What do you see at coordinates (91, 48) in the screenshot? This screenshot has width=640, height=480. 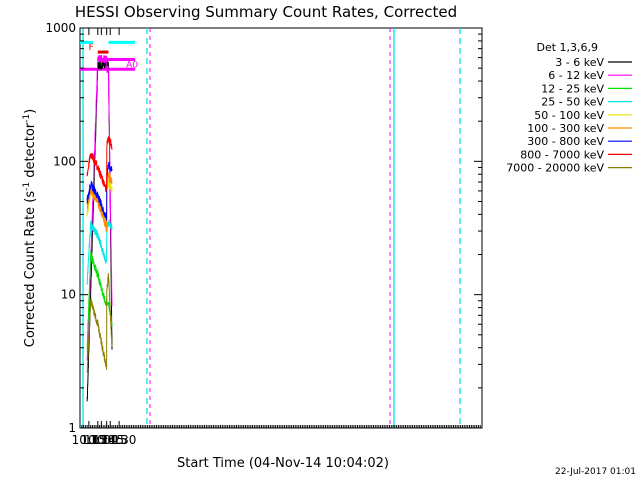 I see `attenuator-label-0: F` at bounding box center [91, 48].